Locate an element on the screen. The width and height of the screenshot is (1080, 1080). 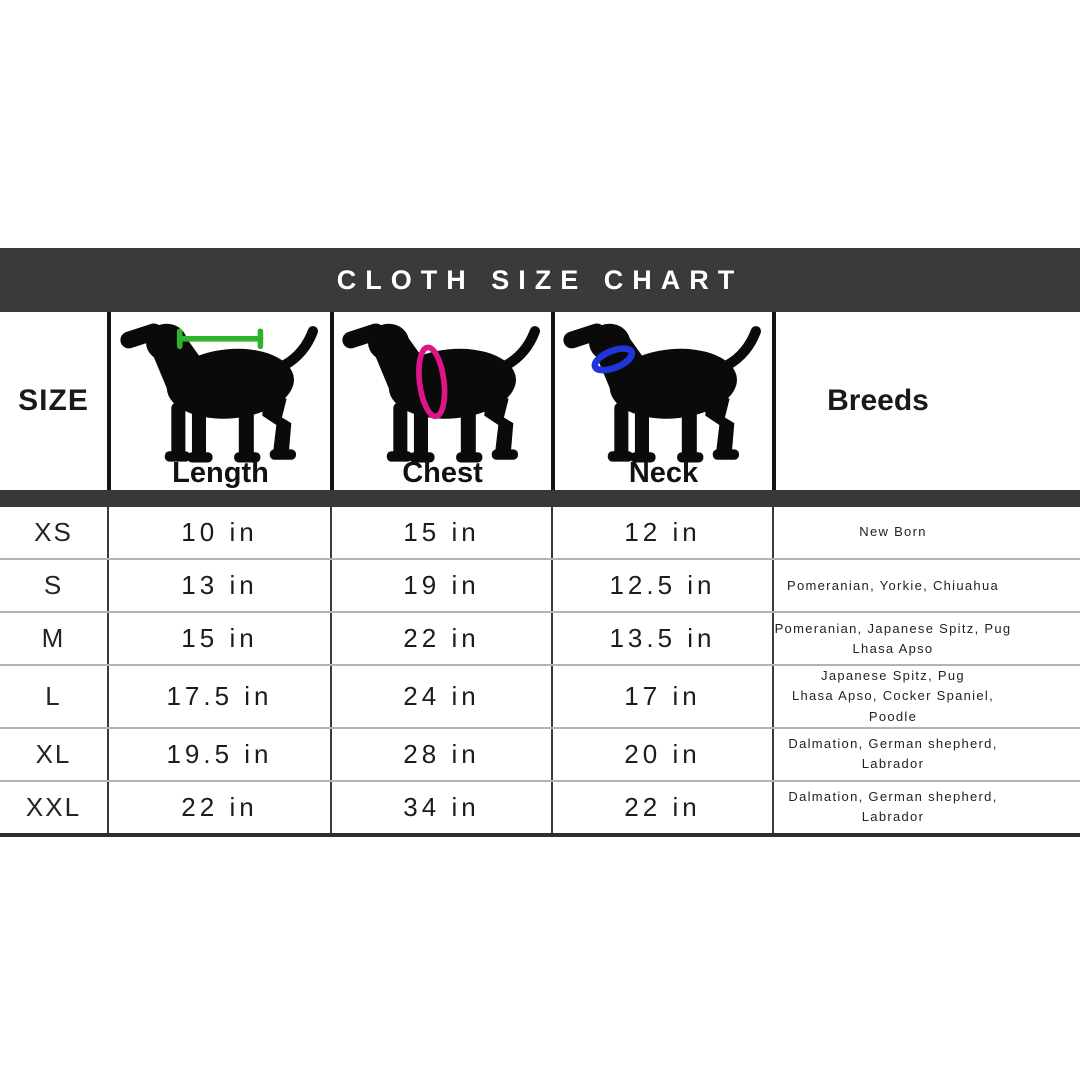
neck-column-header: Neck is located at coordinates (661, 401).